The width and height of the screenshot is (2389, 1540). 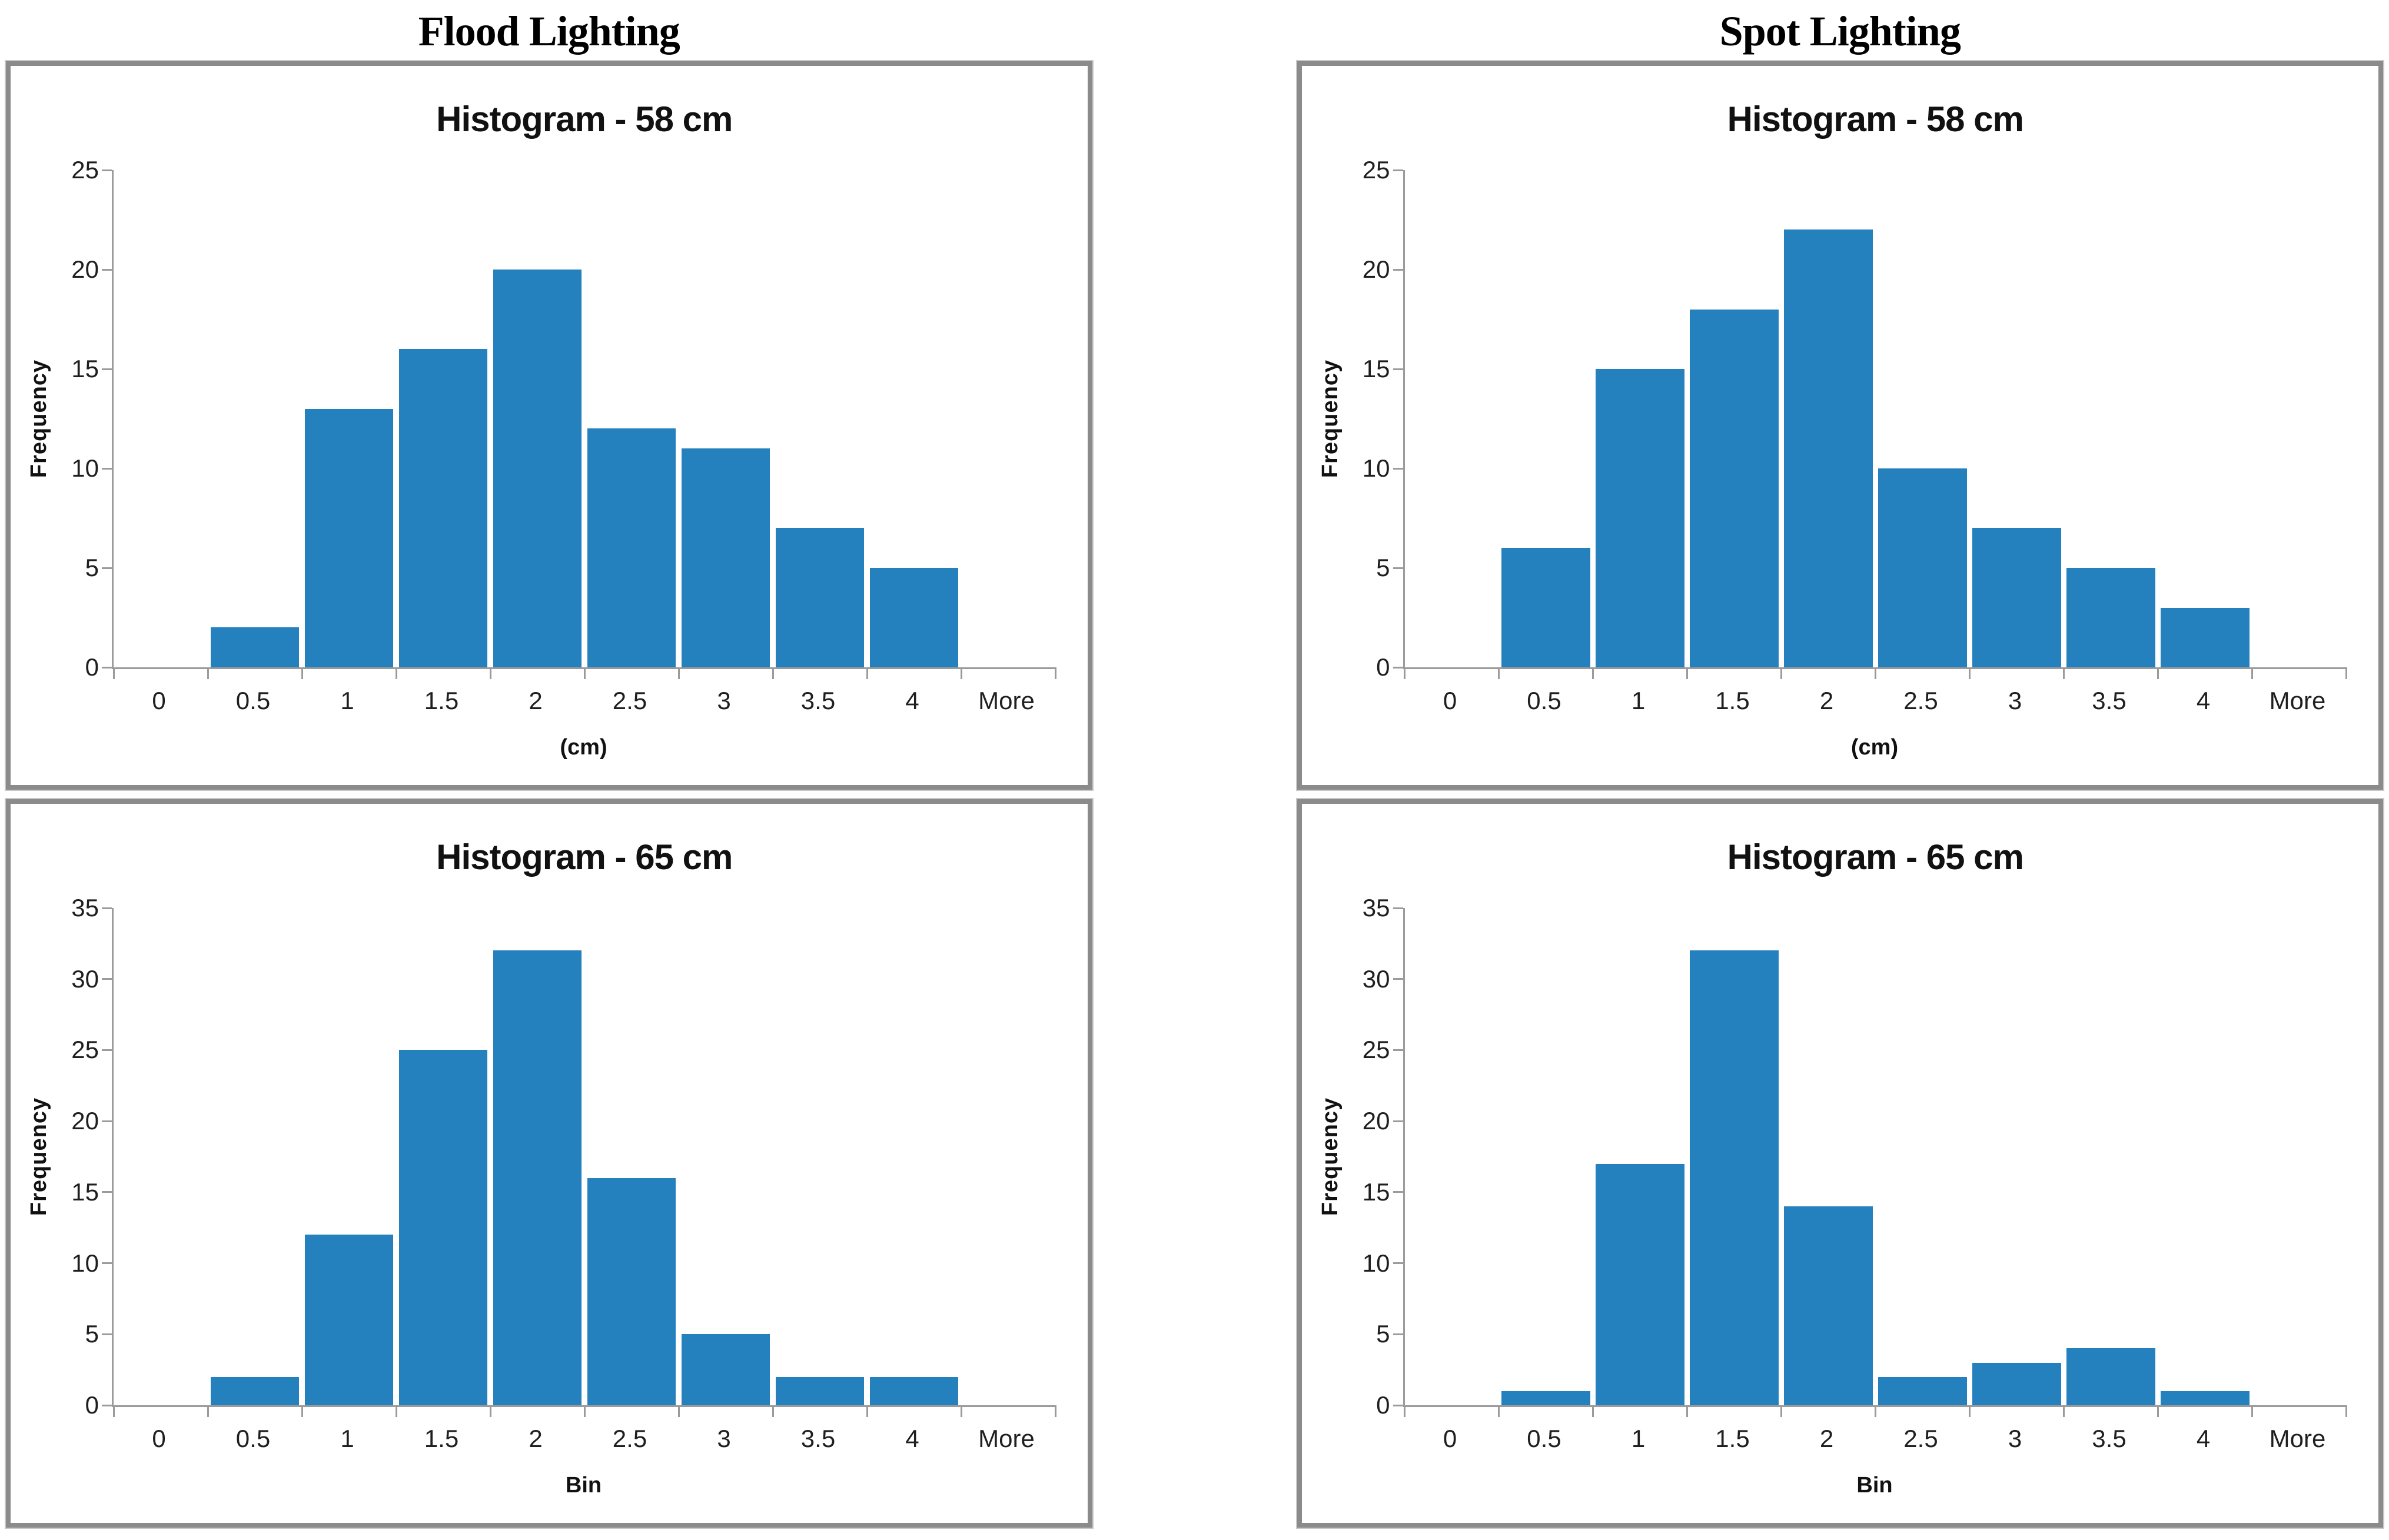 What do you see at coordinates (1376, 1050) in the screenshot?
I see `y-tick-label: 25` at bounding box center [1376, 1050].